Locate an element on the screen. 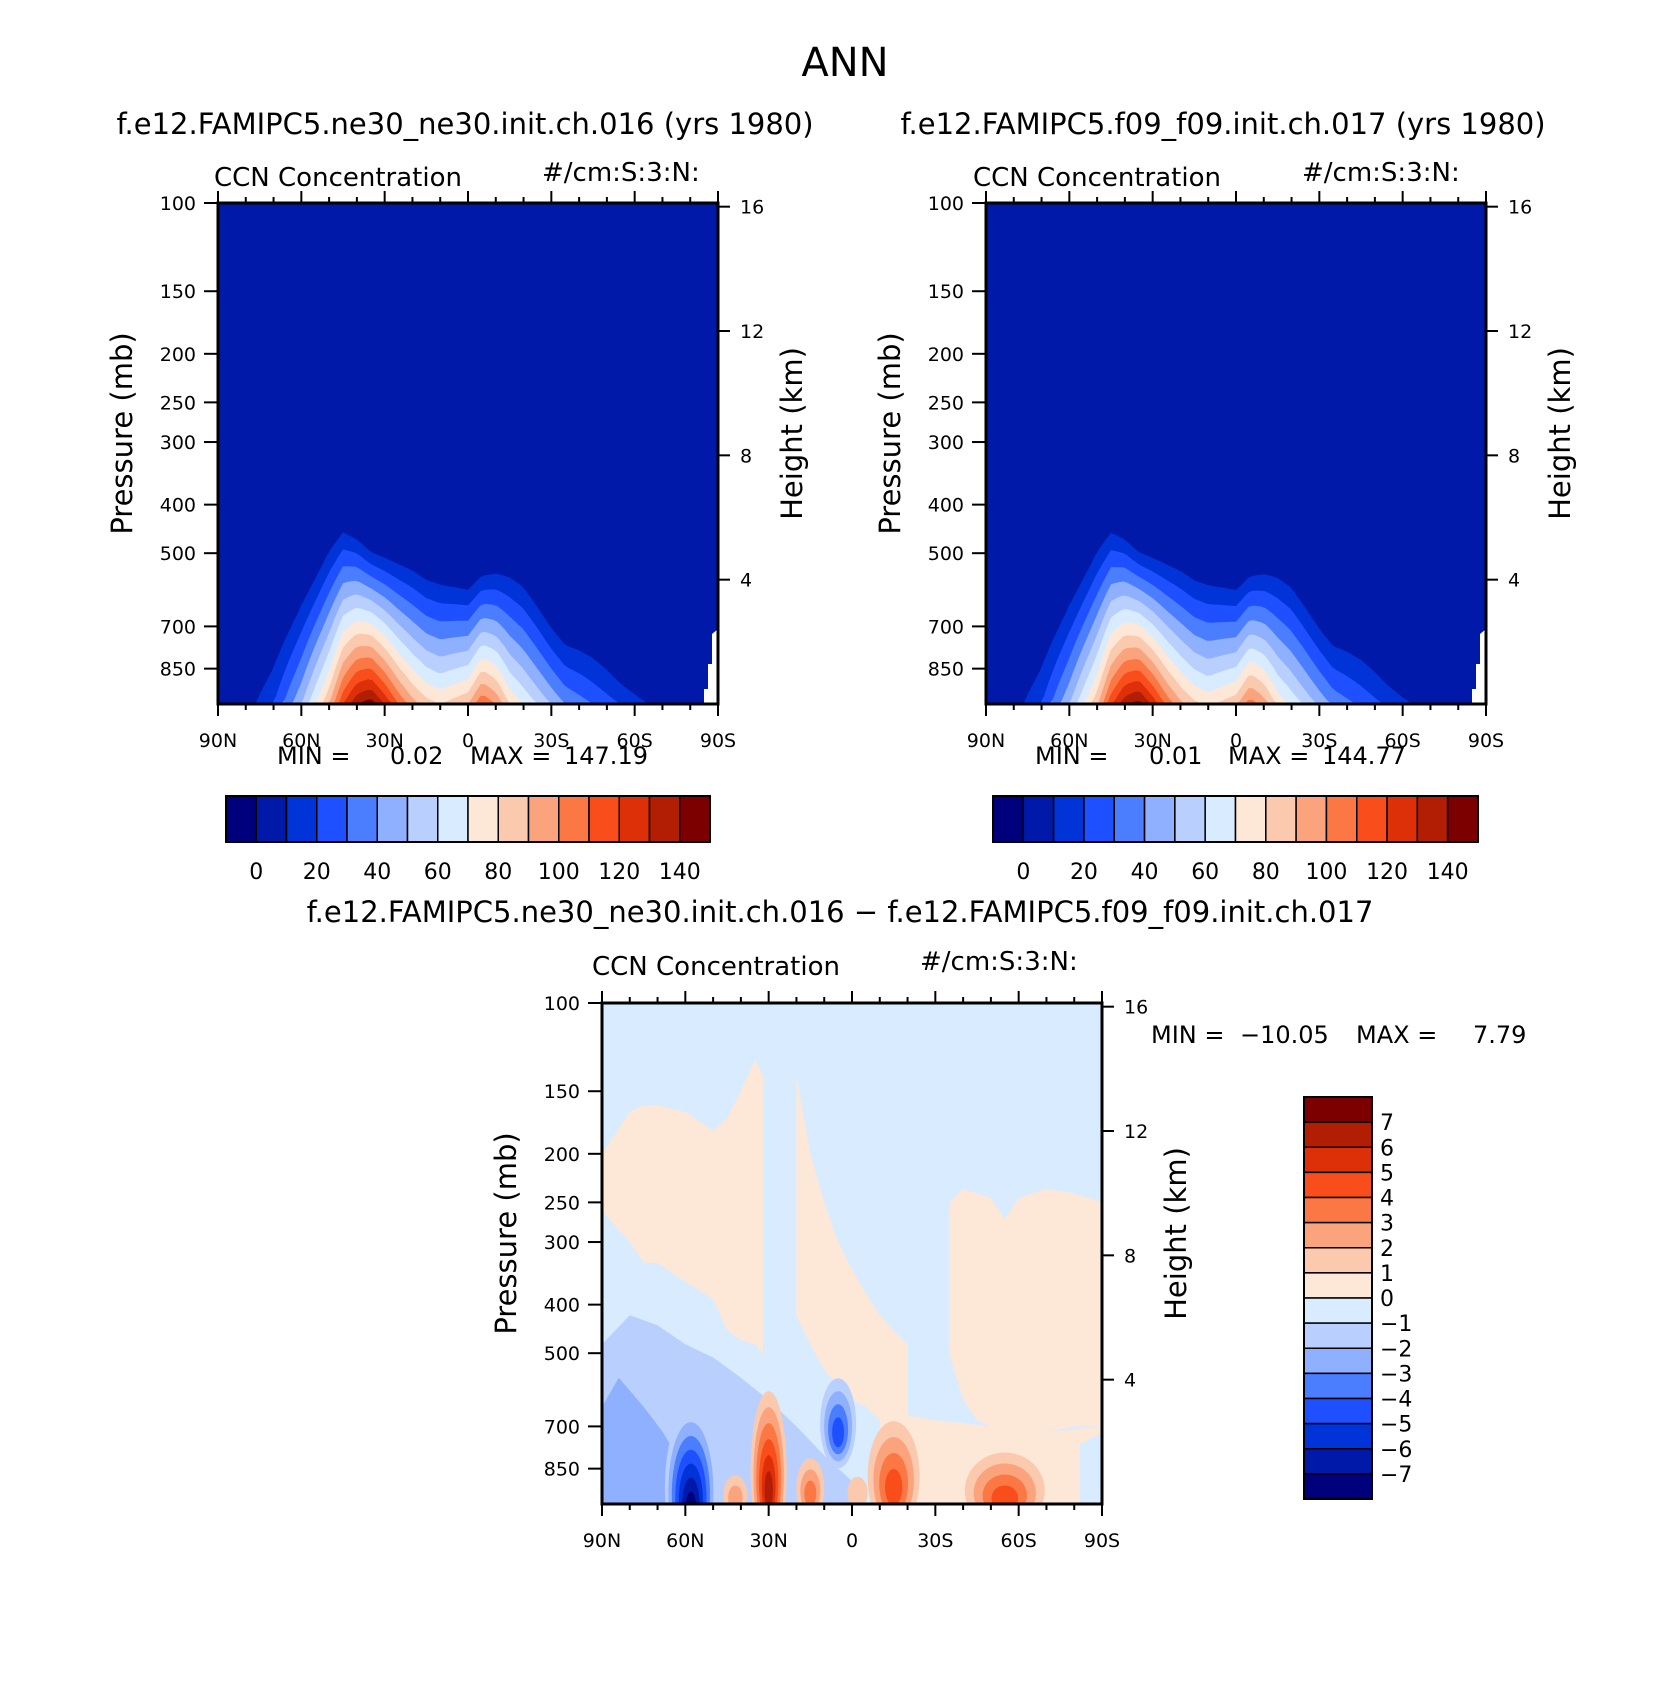  lat-tick-label: 0 is located at coordinates (468, 741).